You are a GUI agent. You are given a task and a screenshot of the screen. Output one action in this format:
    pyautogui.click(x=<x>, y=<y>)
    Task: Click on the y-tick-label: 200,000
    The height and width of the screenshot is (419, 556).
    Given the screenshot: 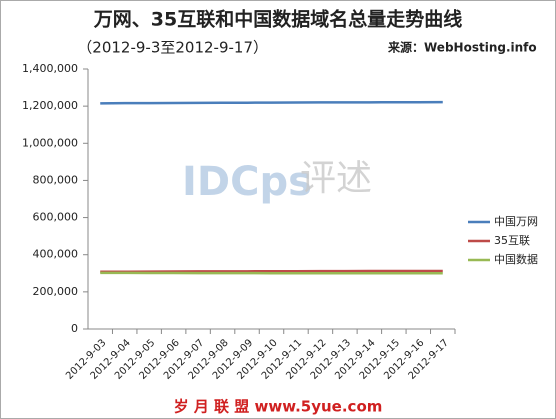 What is the action you would take?
    pyautogui.click(x=56, y=291)
    